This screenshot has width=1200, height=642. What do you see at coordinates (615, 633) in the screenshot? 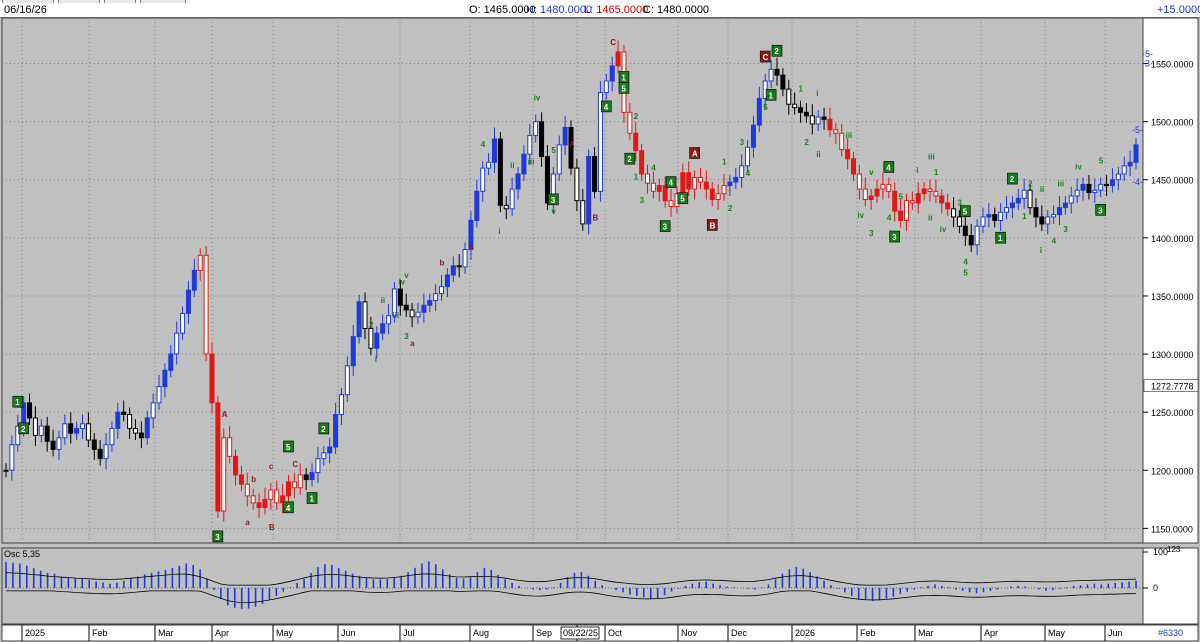
I see `x-tick-label: Oct` at bounding box center [615, 633].